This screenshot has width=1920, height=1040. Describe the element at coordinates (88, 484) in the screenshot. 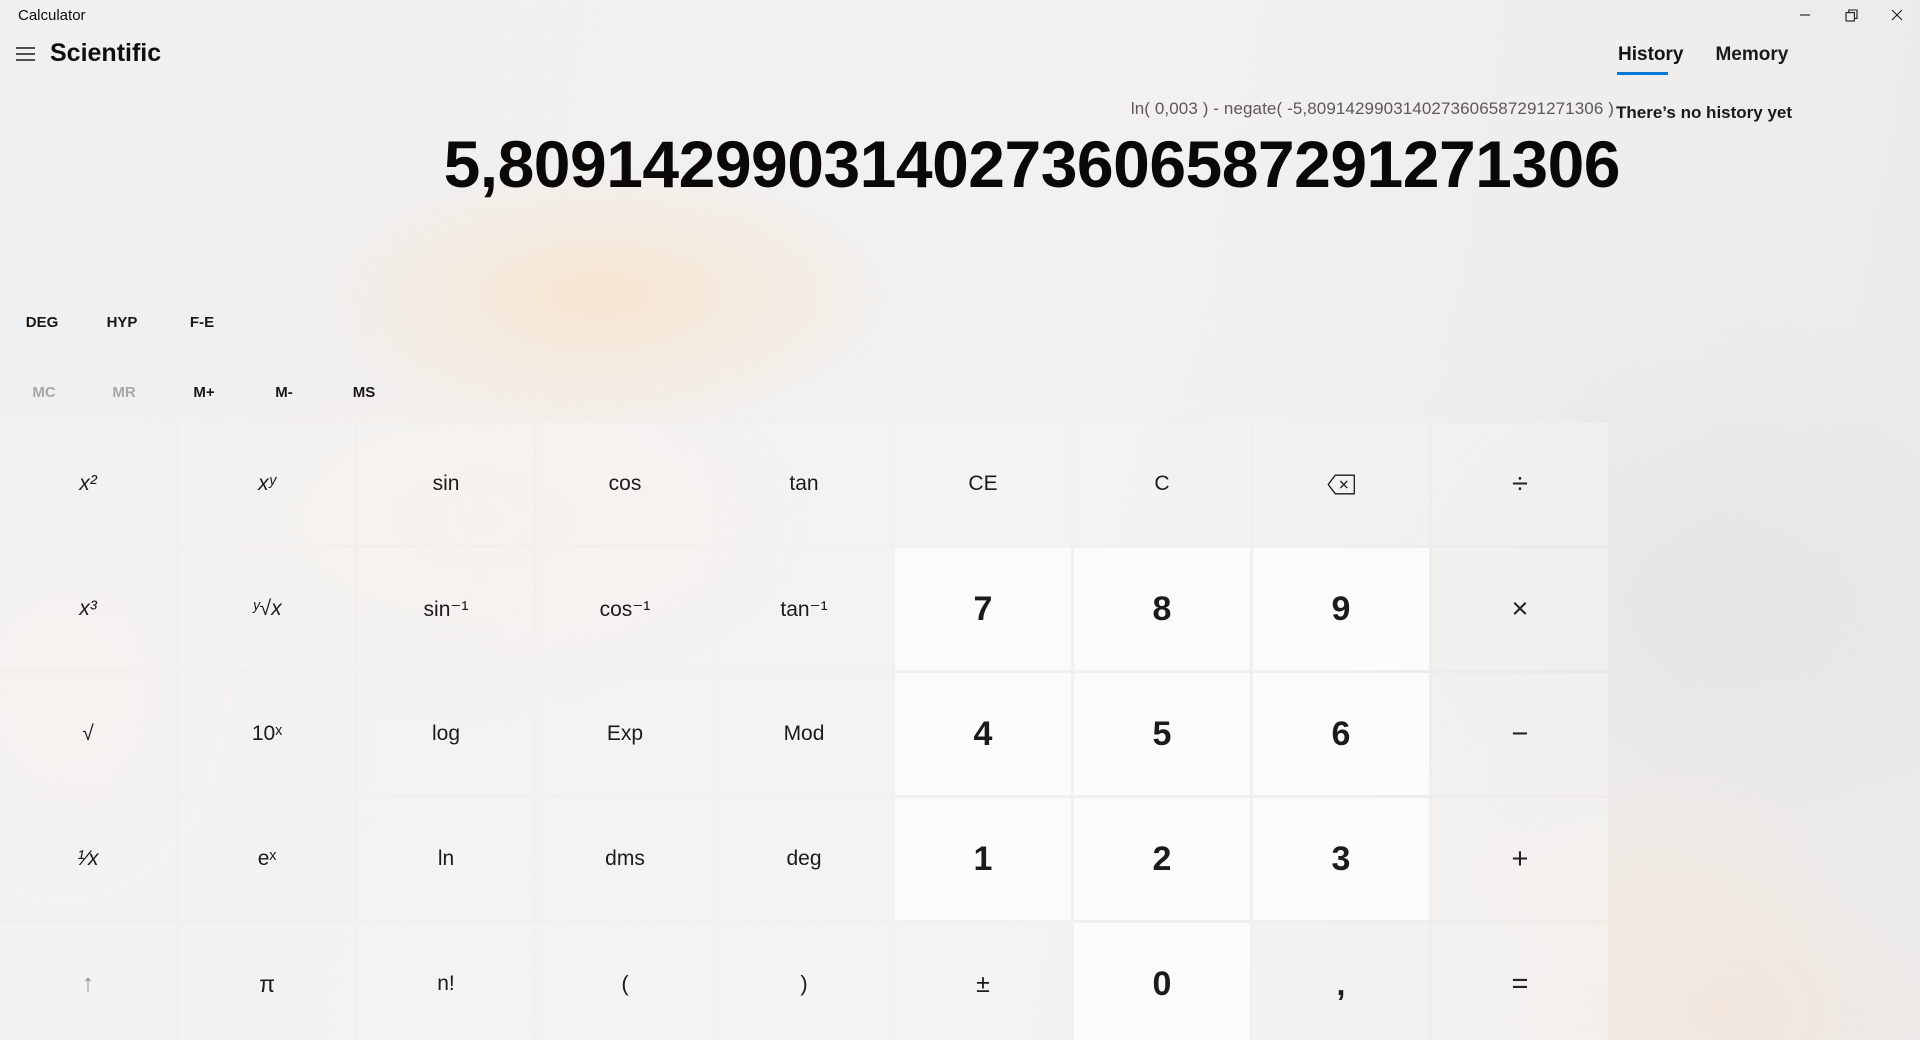

I see `x-squared-button: x²` at that location.